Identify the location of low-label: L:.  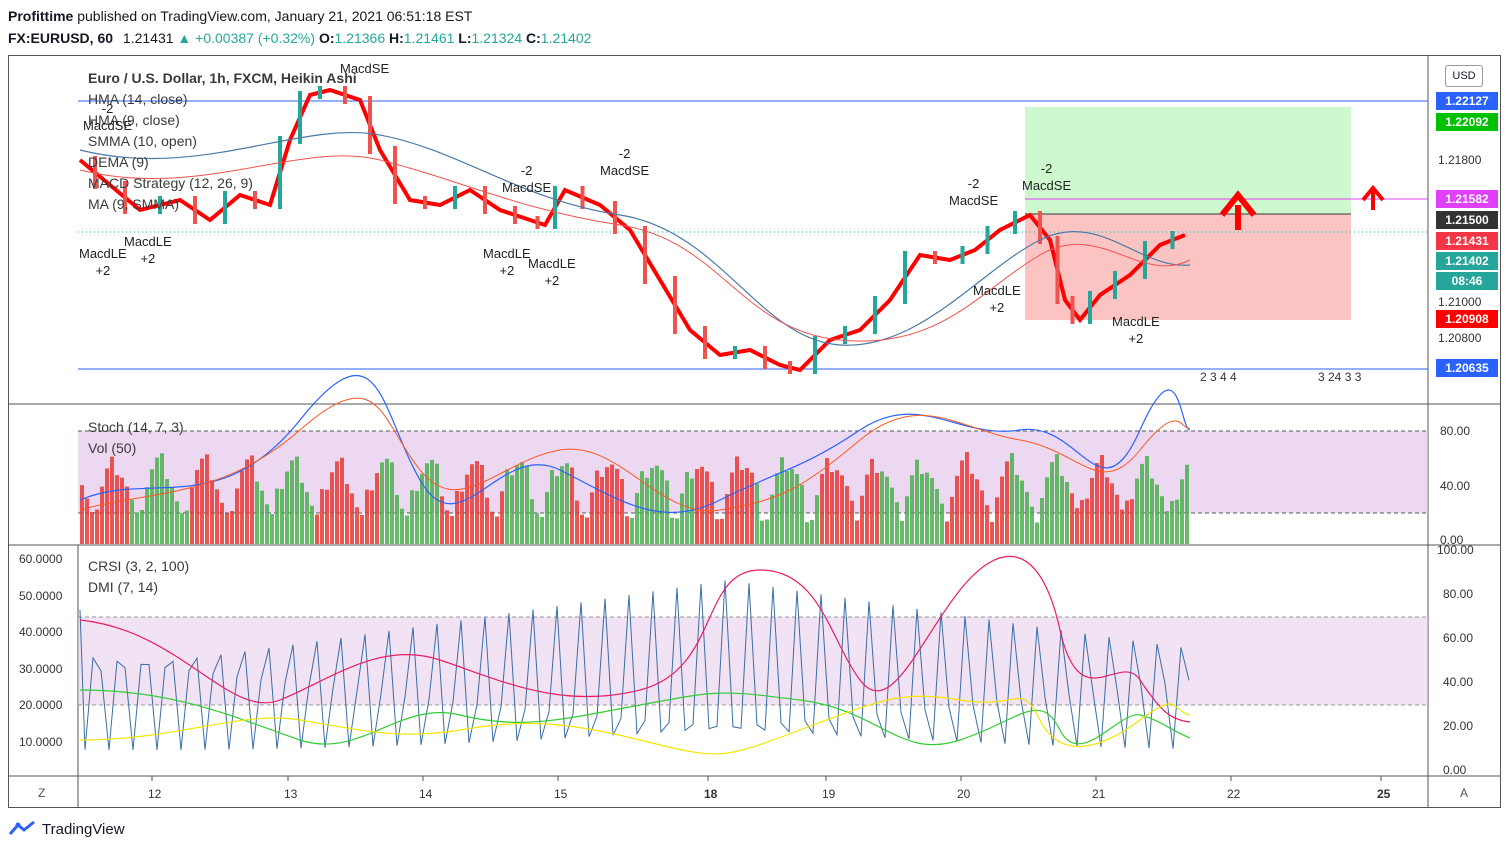
(465, 38).